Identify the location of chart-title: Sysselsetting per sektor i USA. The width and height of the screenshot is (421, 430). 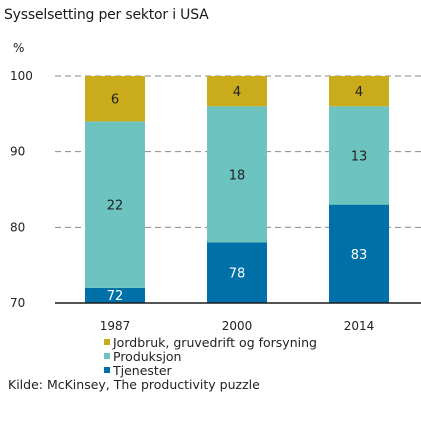
(106, 15).